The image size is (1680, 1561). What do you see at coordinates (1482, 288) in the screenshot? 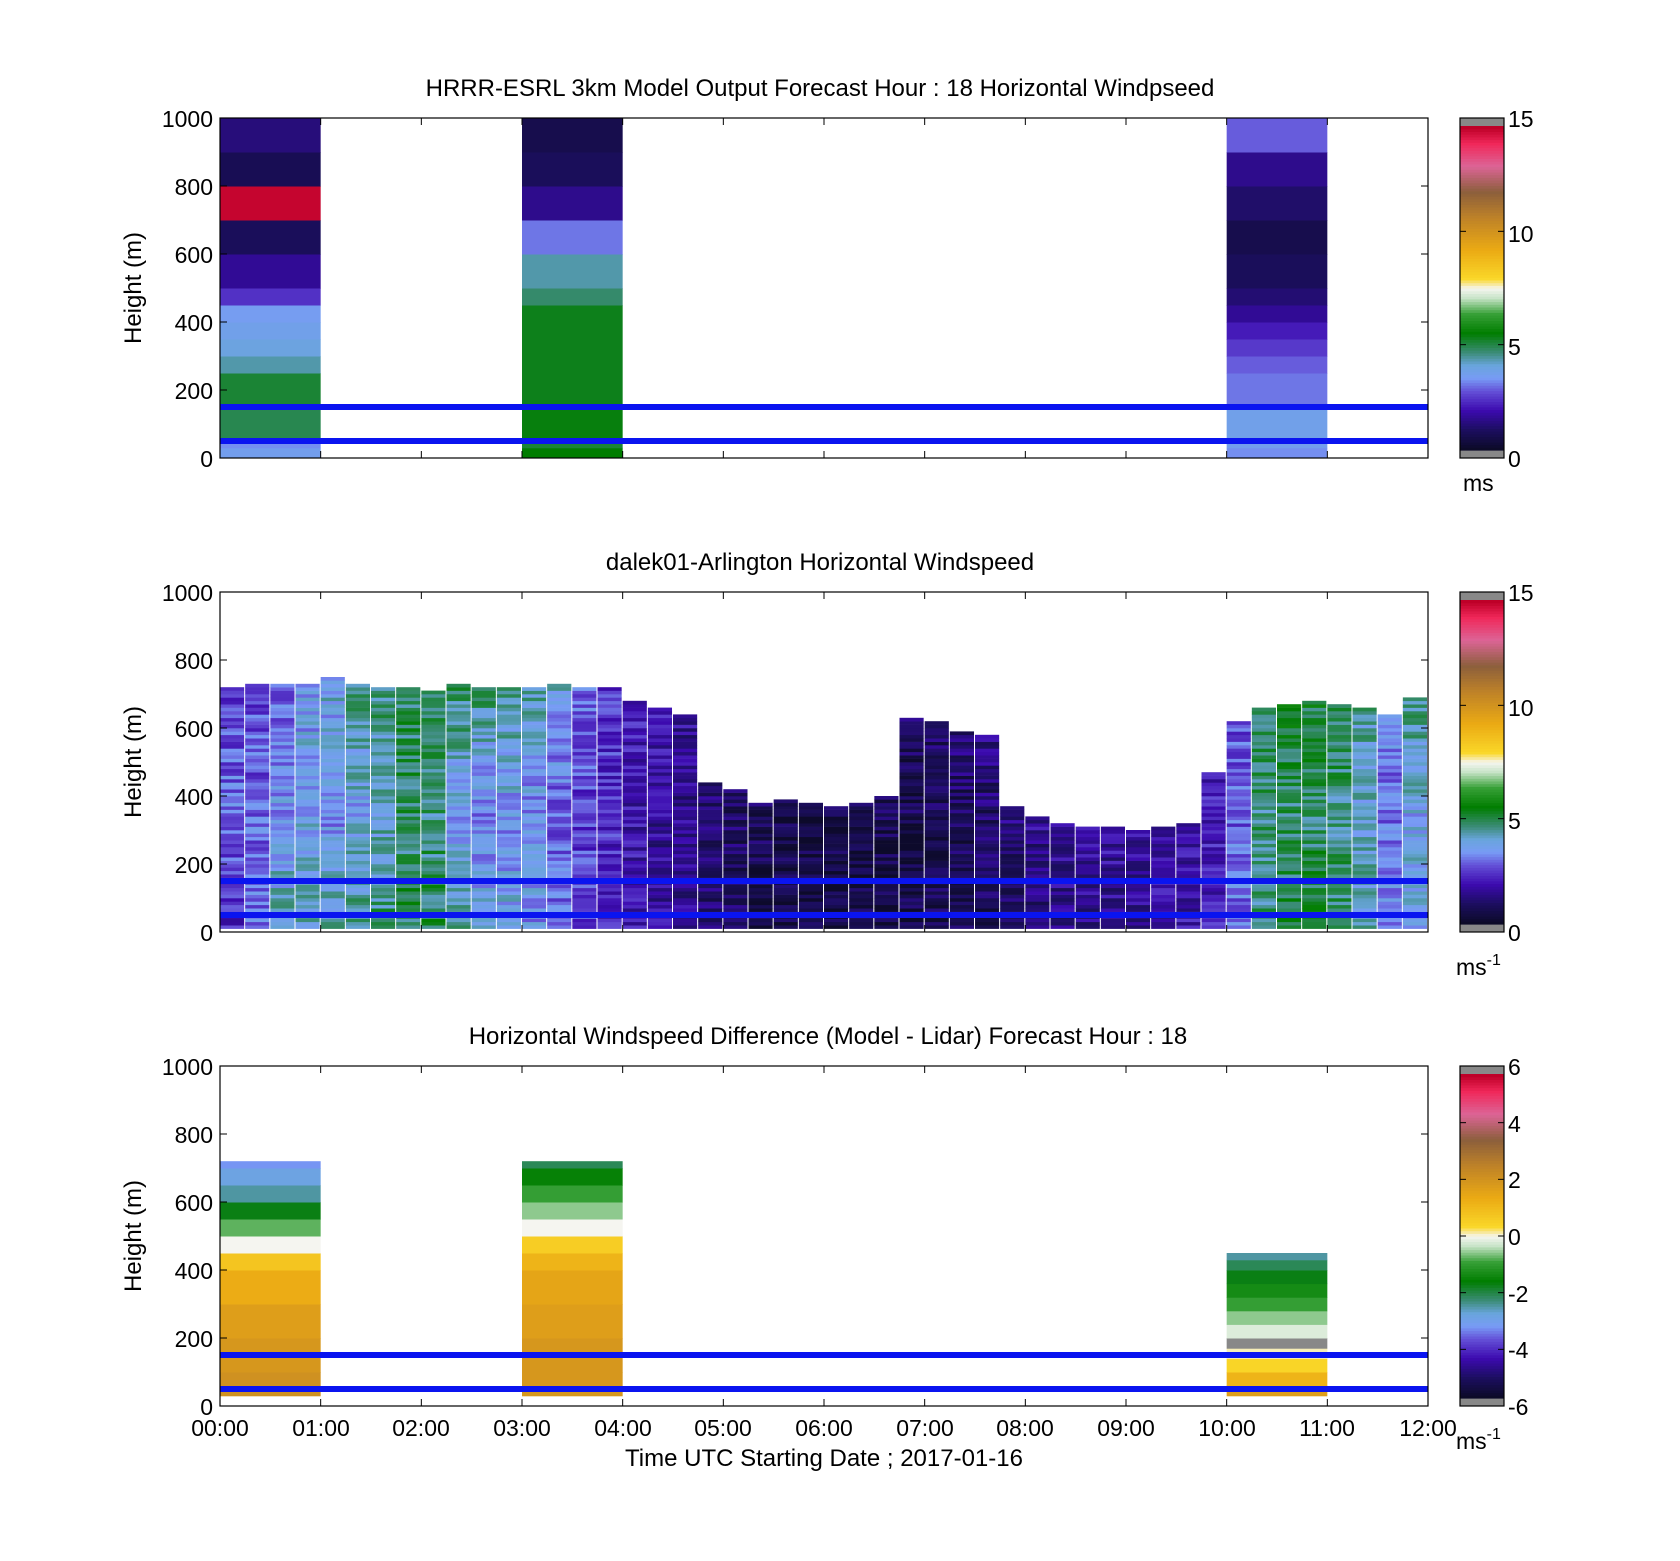
I see `panel-1-colorbar` at bounding box center [1482, 288].